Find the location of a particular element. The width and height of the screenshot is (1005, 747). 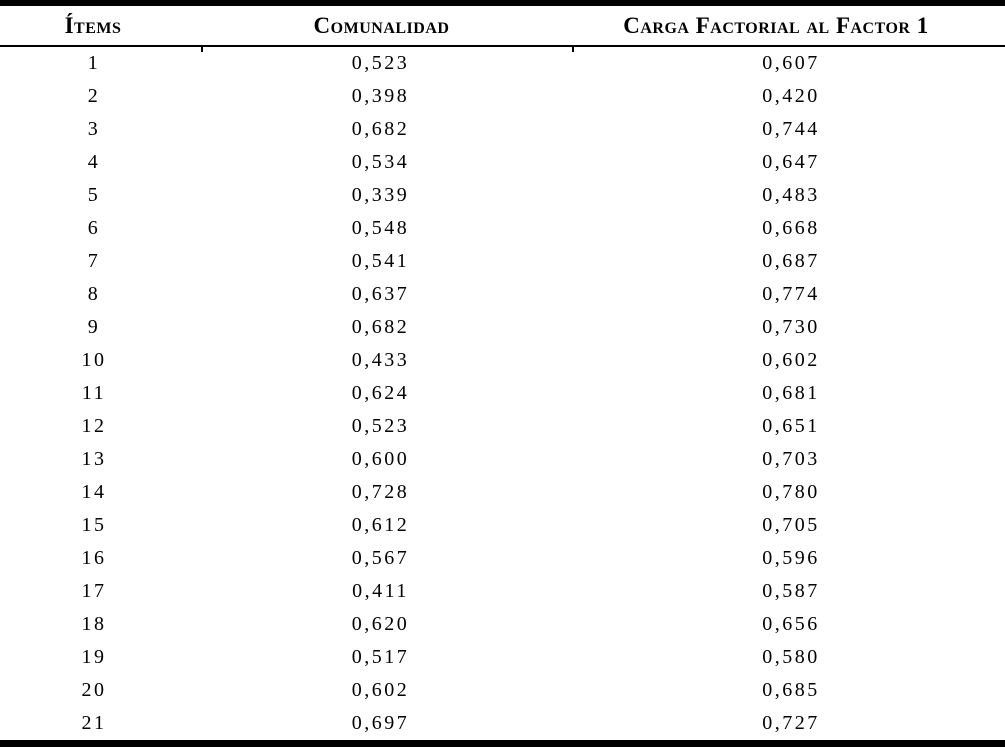

comunalidad-value-cell: 0,637 is located at coordinates (387, 294).